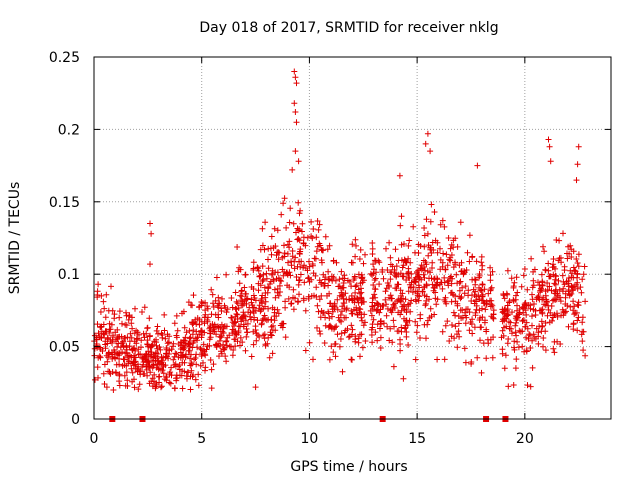 Image resolution: width=640 pixels, height=480 pixels. I want to click on x-tick-label: 0, so click(94, 439).